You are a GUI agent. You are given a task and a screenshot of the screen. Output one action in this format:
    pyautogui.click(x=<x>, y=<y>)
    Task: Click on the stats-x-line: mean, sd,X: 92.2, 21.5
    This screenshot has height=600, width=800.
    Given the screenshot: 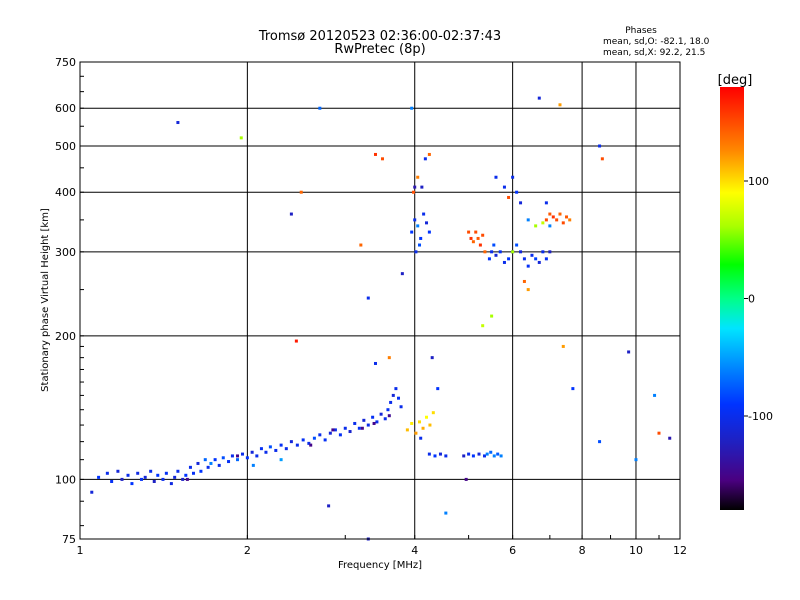 What is the action you would take?
    pyautogui.click(x=654, y=53)
    